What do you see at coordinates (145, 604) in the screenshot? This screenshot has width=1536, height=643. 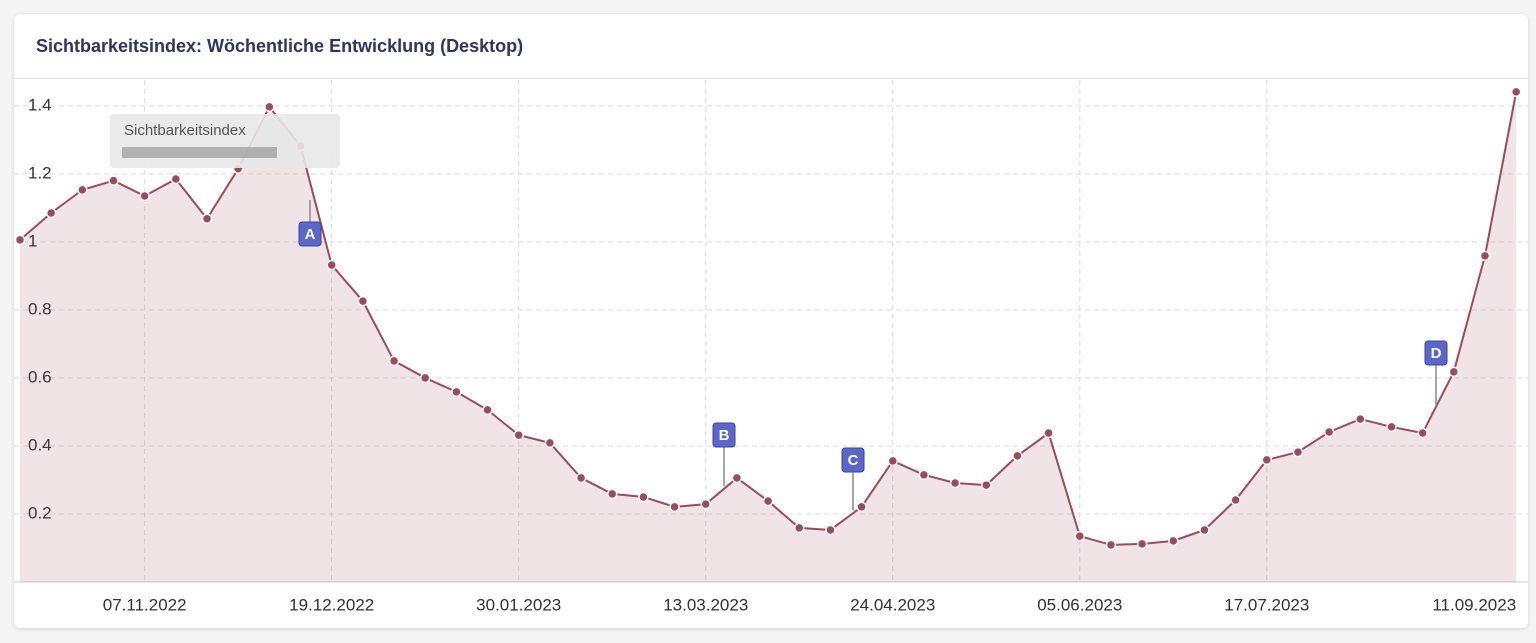 I see `x-tick-label: 07.11.2022` at bounding box center [145, 604].